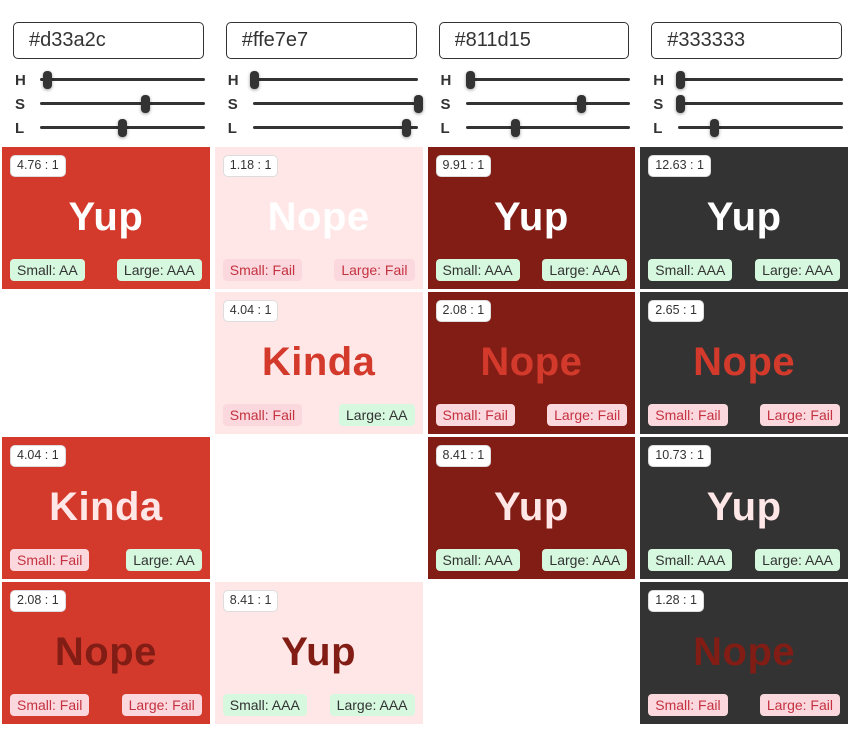 This screenshot has height=735, width=848. Describe the element at coordinates (676, 601) in the screenshot. I see `ratio-badge: 1.28 : 1` at that location.